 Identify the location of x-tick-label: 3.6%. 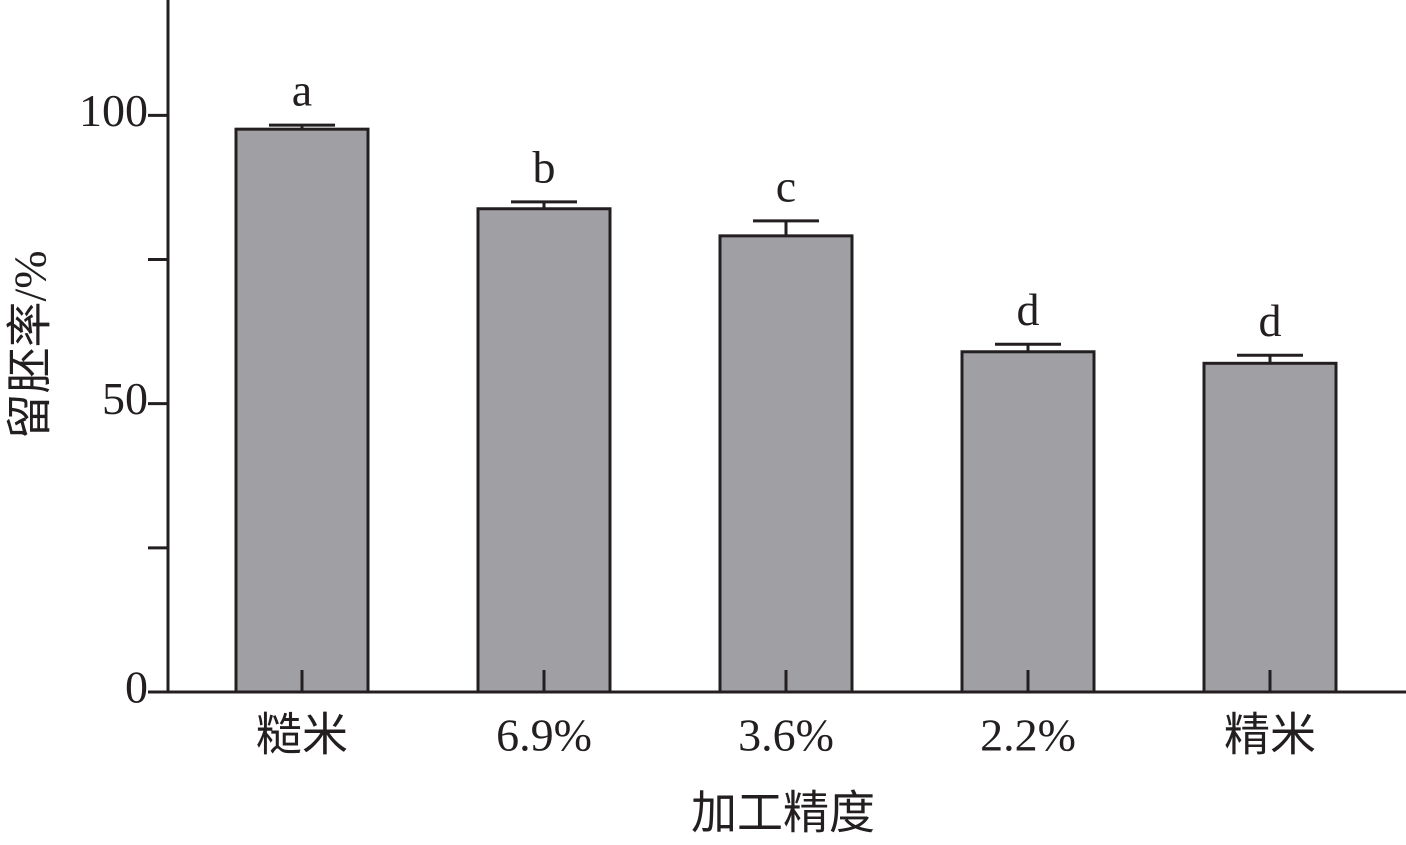
(786, 735).